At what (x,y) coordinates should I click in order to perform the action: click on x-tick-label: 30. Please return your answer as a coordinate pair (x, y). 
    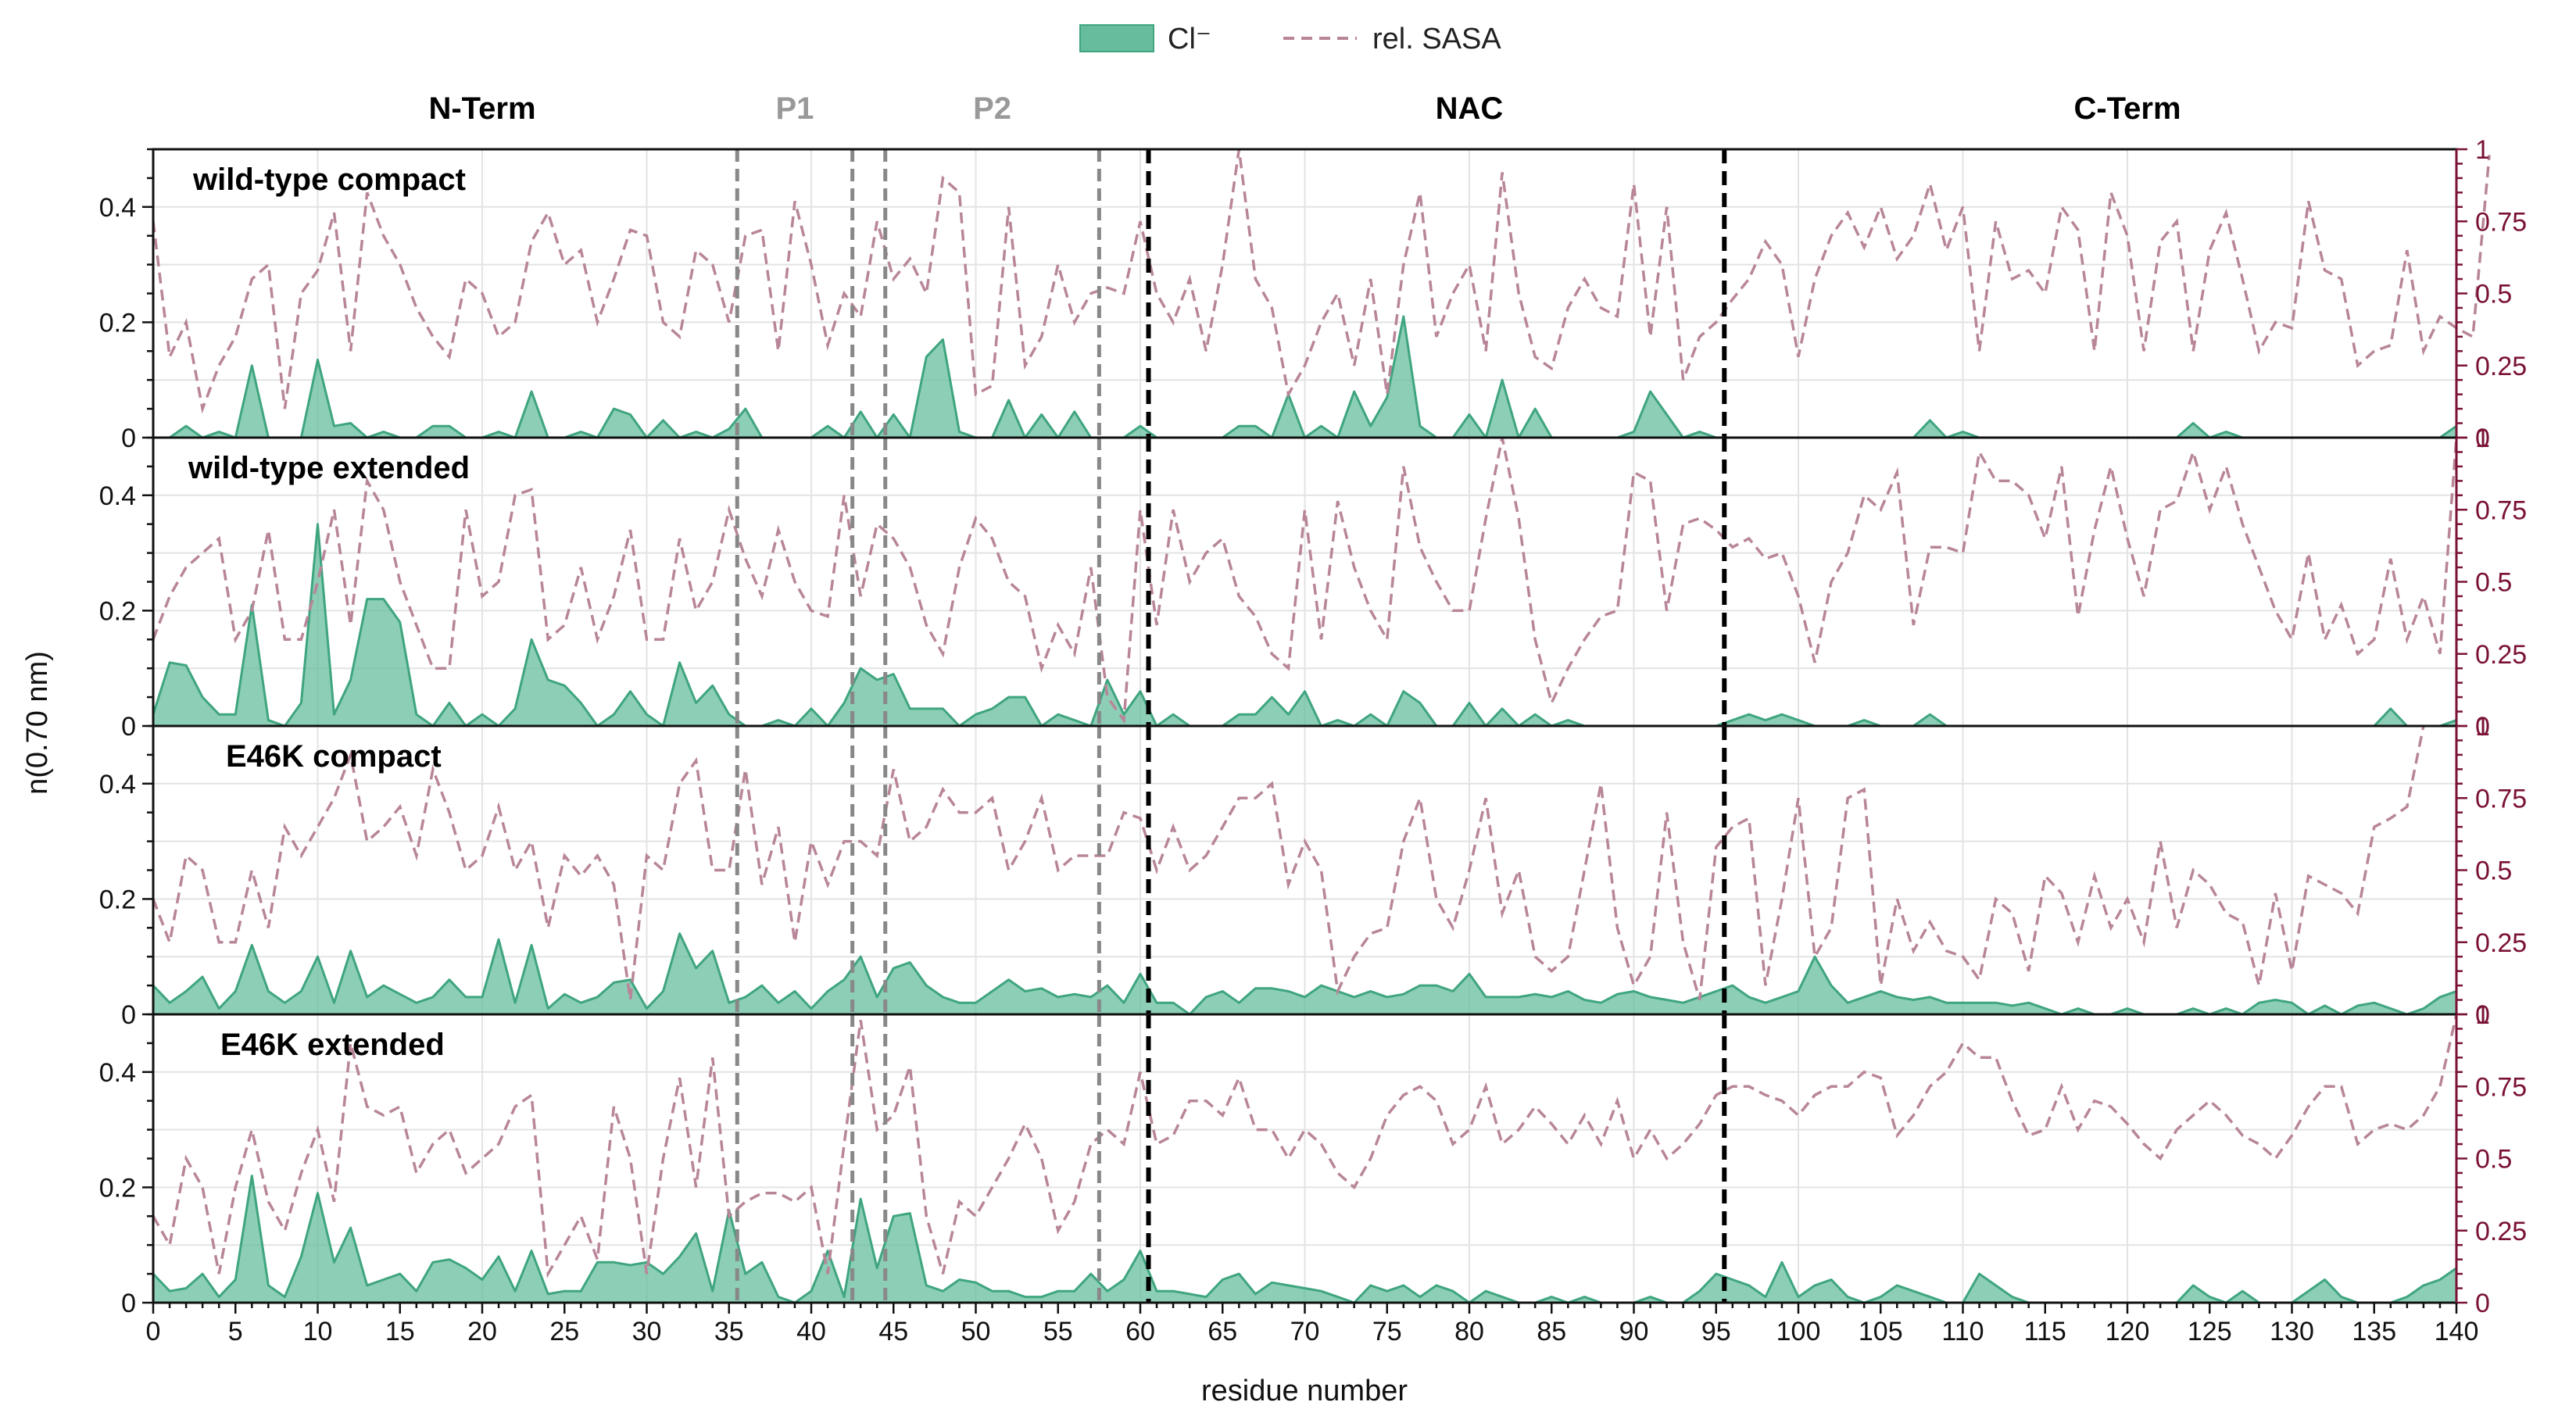
    Looking at the image, I should click on (647, 1331).